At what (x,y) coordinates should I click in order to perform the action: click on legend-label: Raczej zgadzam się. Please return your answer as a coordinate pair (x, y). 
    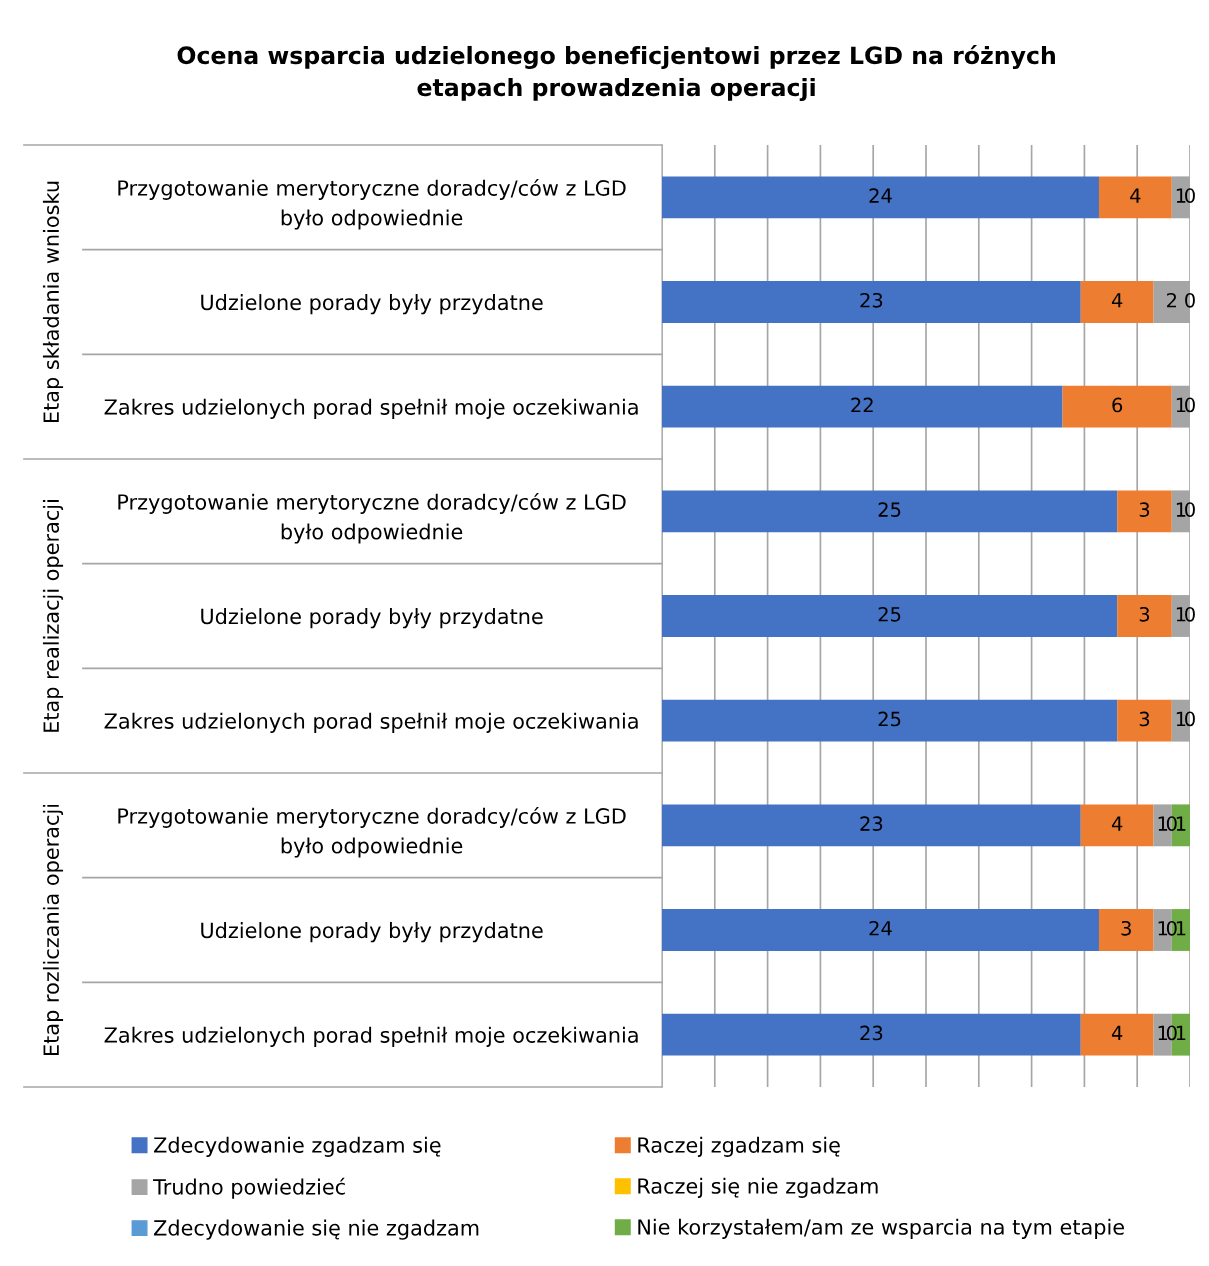
    Looking at the image, I should click on (739, 1146).